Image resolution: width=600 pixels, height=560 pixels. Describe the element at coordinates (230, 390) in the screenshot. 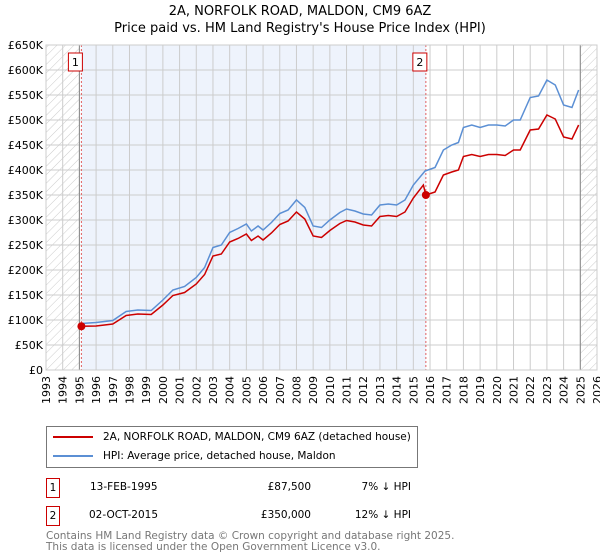

I see `x-tick-label: 2004` at that location.